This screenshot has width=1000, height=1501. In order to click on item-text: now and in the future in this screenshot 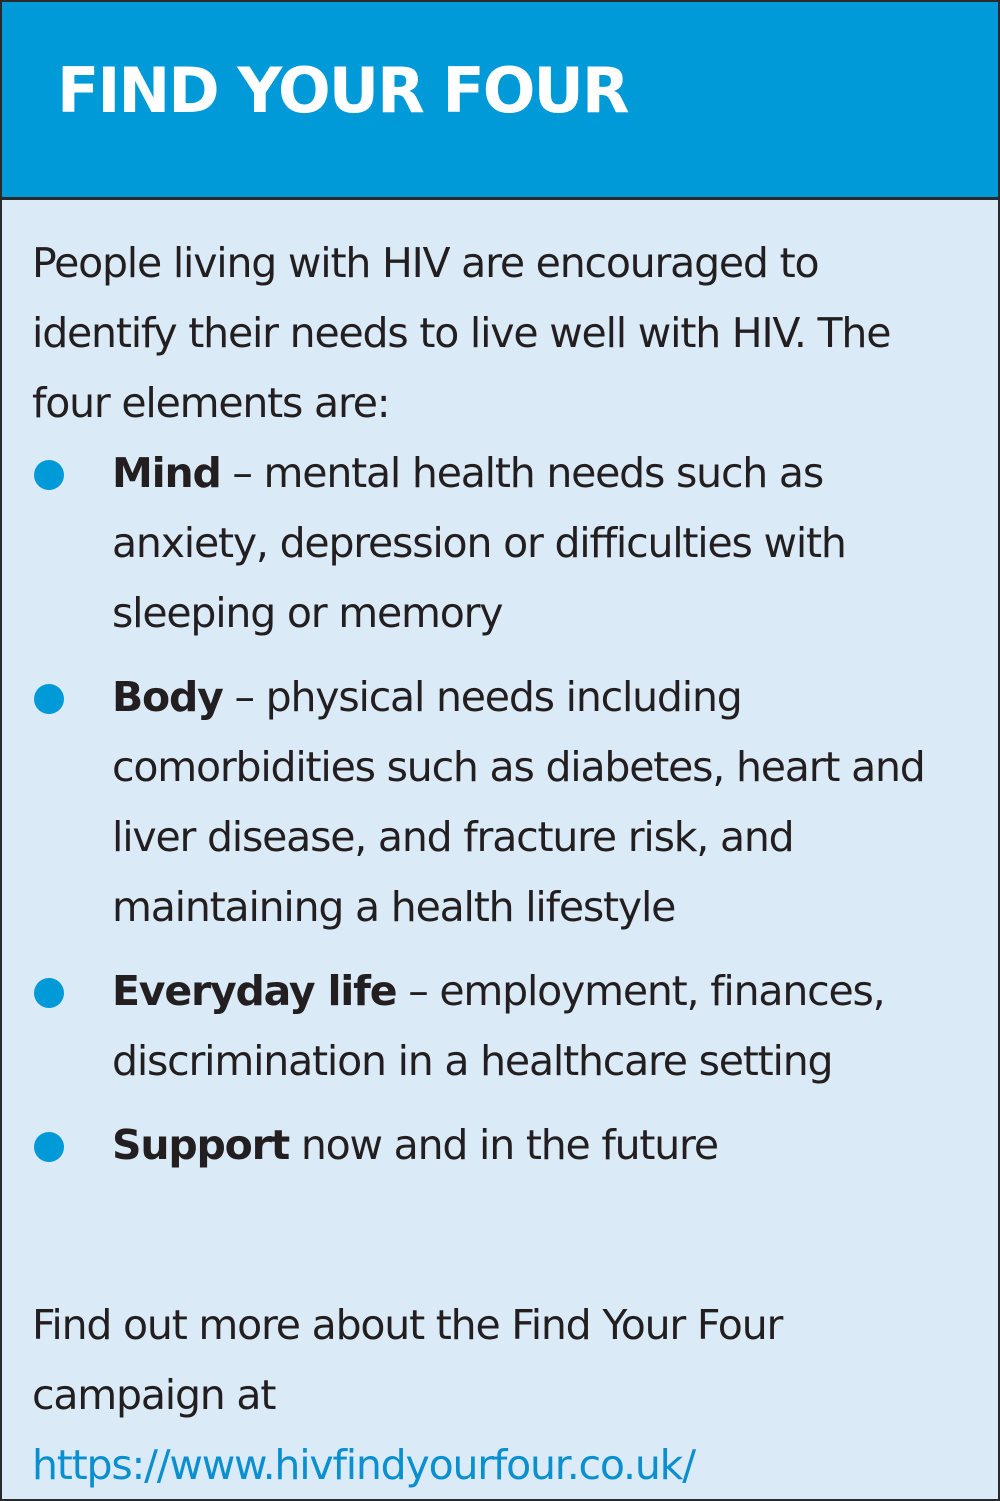, I will do `click(504, 1145)`.